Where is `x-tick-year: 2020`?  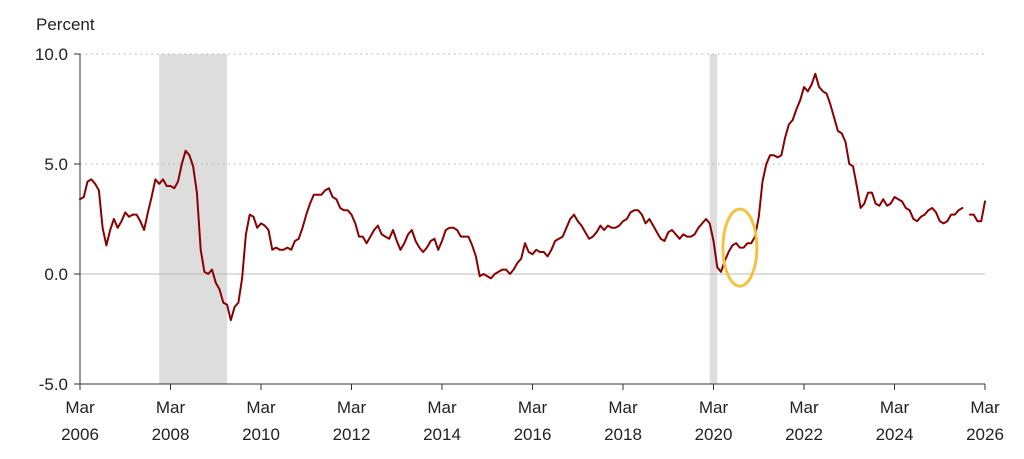
x-tick-year: 2020 is located at coordinates (714, 434).